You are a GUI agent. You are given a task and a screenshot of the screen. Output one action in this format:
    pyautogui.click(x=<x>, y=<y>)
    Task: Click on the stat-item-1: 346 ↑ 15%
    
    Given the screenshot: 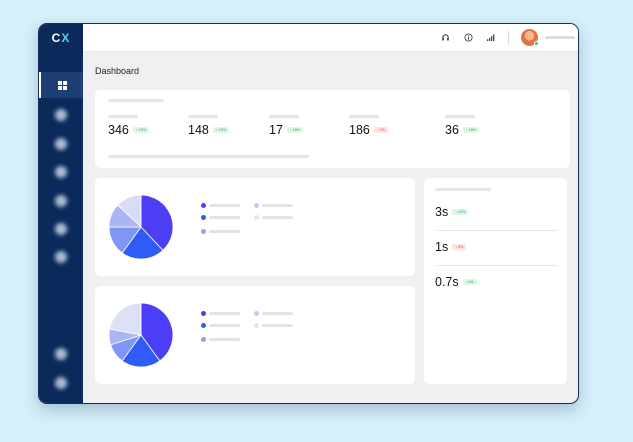 What is the action you would take?
    pyautogui.click(x=128, y=130)
    